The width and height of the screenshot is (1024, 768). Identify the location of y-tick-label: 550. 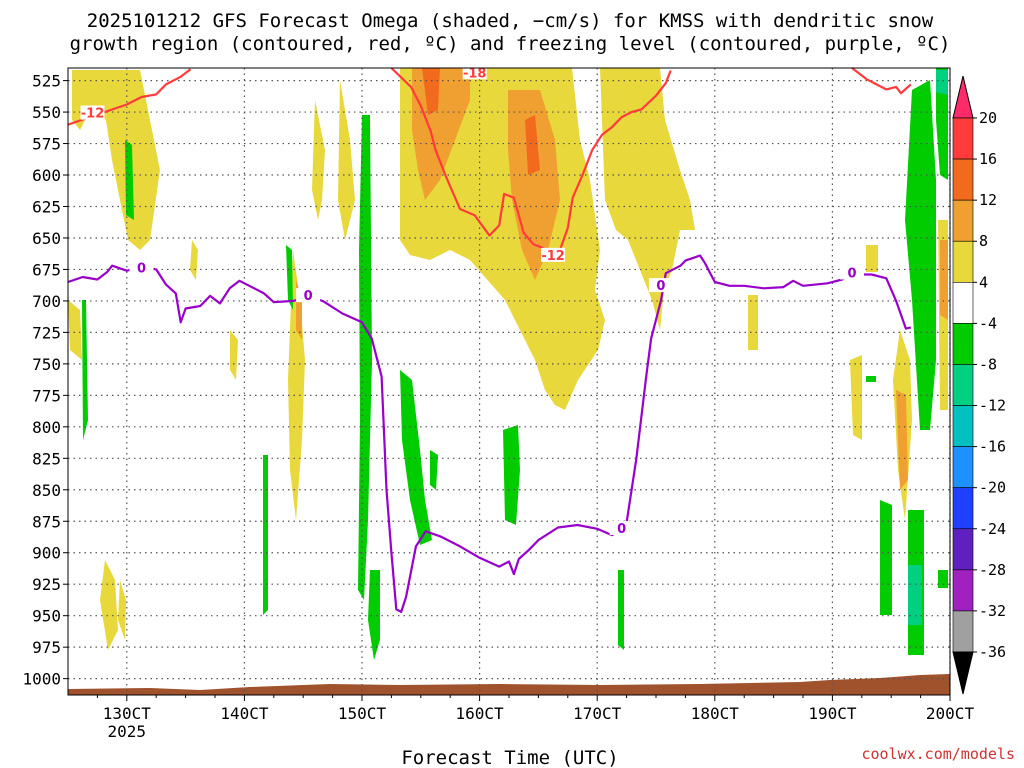
(46, 112).